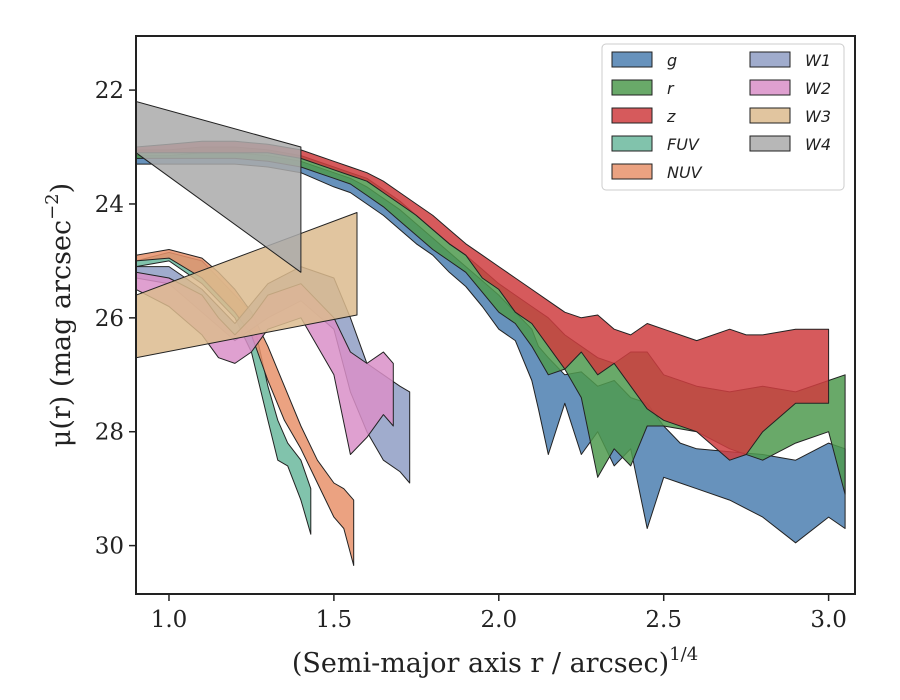 The height and width of the screenshot is (700, 900). What do you see at coordinates (109, 433) in the screenshot?
I see `y-tick-label: 28` at bounding box center [109, 433].